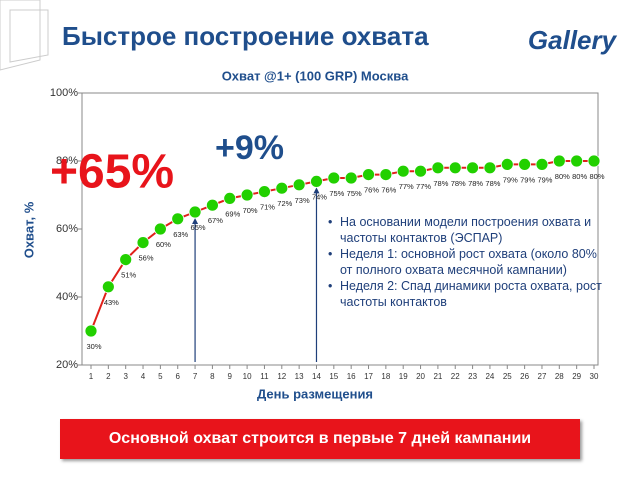  What do you see at coordinates (195, 221) in the screenshot?
I see `marker-arrow` at bounding box center [195, 221].